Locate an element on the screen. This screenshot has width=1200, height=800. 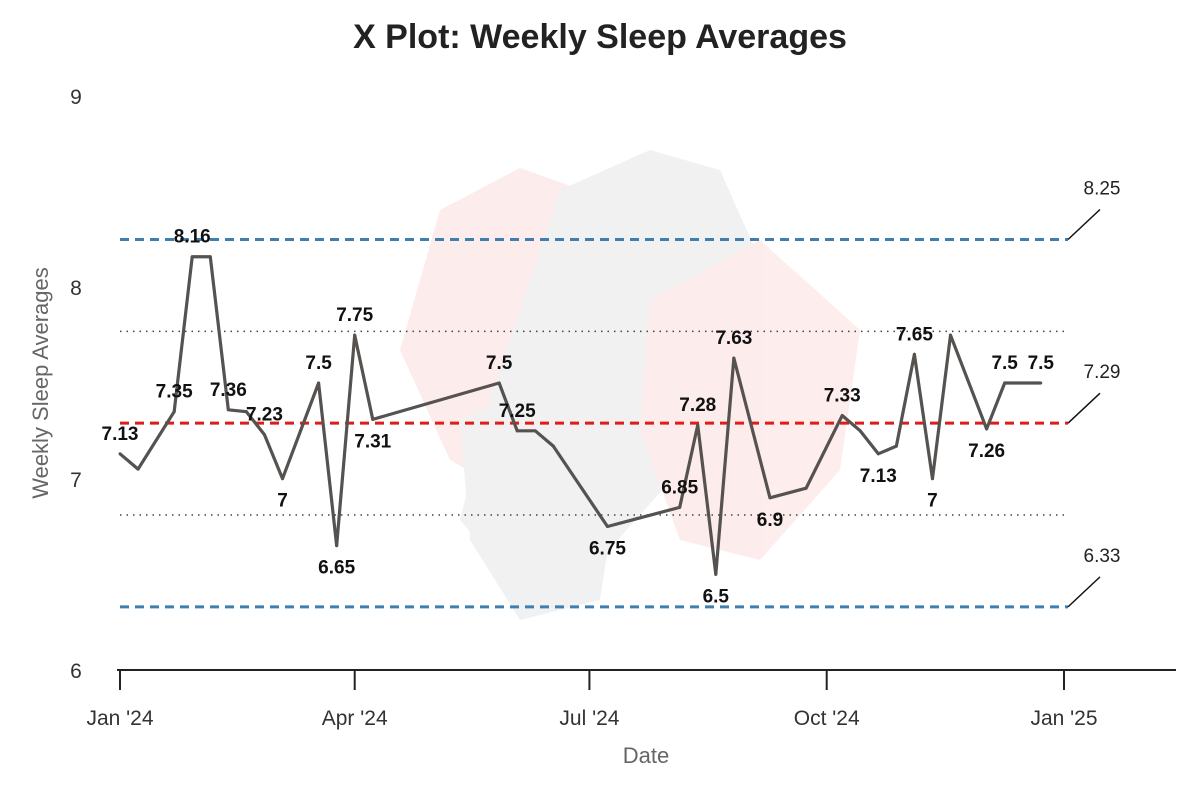
point-value-label: 7.75 is located at coordinates (354, 315).